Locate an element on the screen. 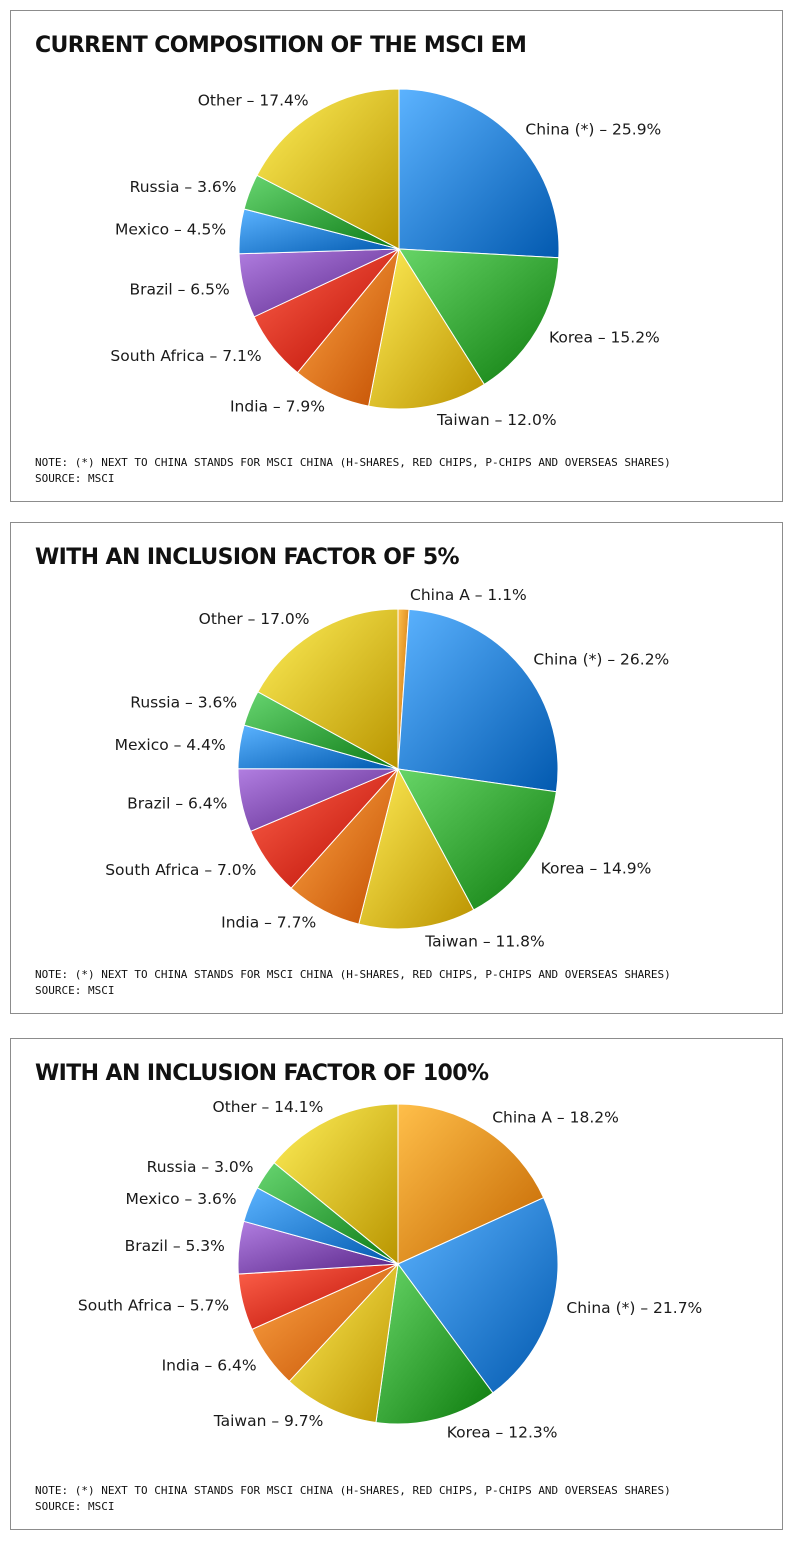 The height and width of the screenshot is (1542, 800). slice-label-brazil: Brazil – 6.5% is located at coordinates (179, 289).